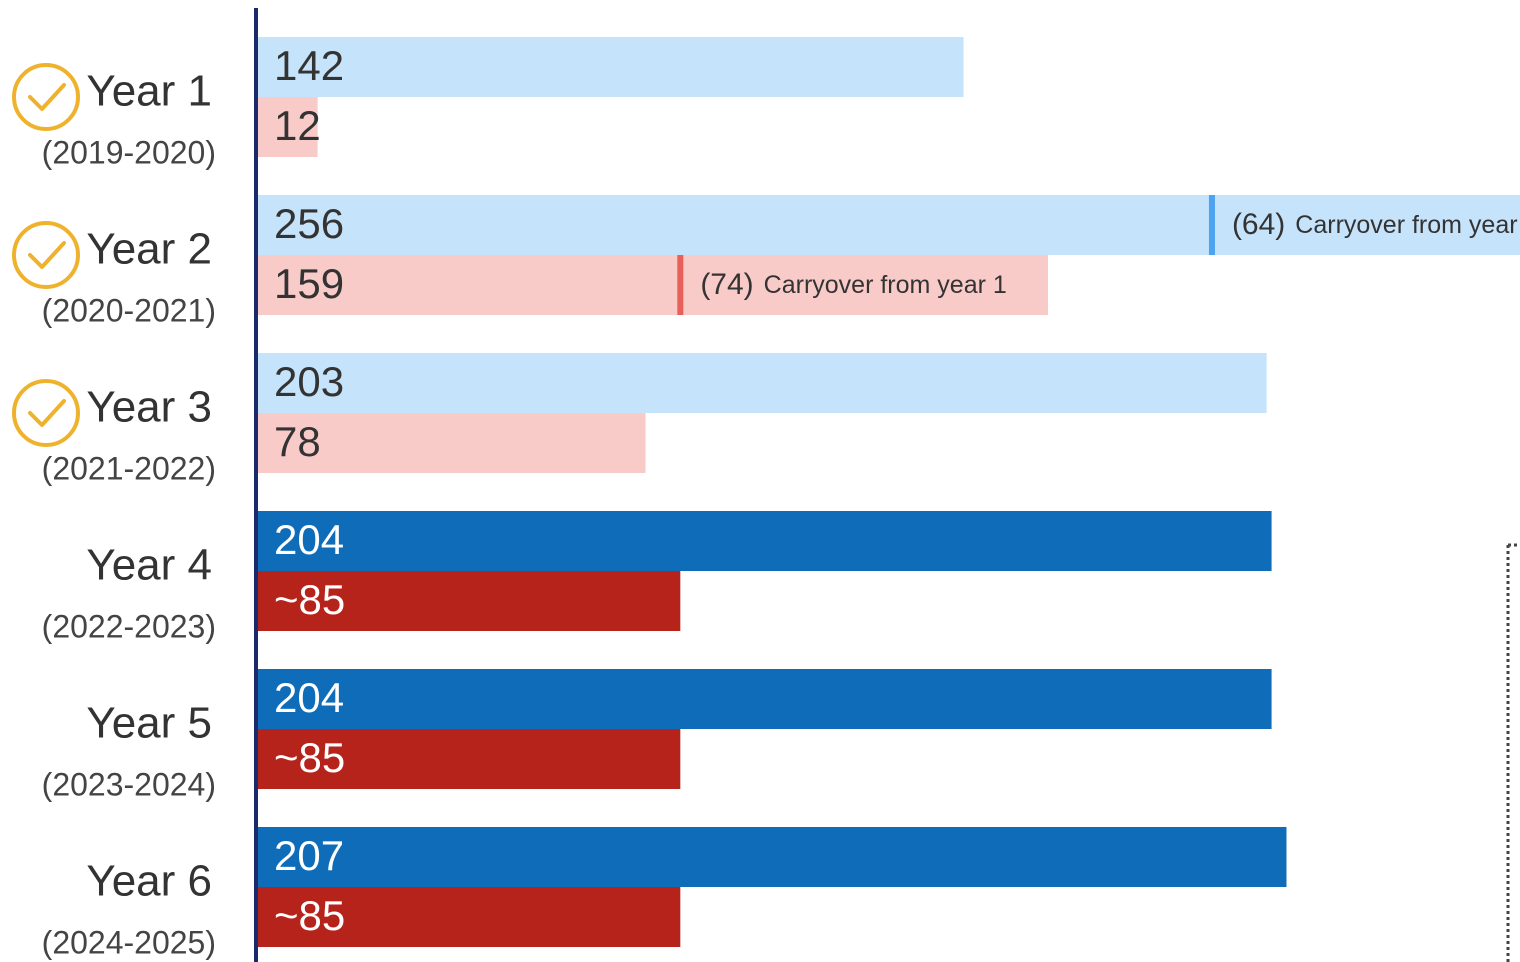 This screenshot has height=962, width=1520. I want to click on period-label: (2020-2021), so click(129, 310).